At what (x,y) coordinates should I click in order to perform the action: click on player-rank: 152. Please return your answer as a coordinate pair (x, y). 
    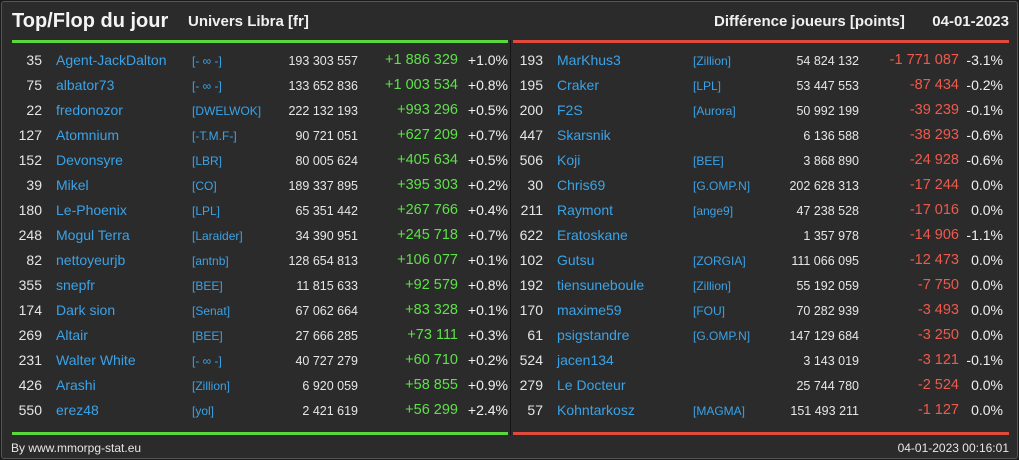
    Looking at the image, I should click on (30, 160).